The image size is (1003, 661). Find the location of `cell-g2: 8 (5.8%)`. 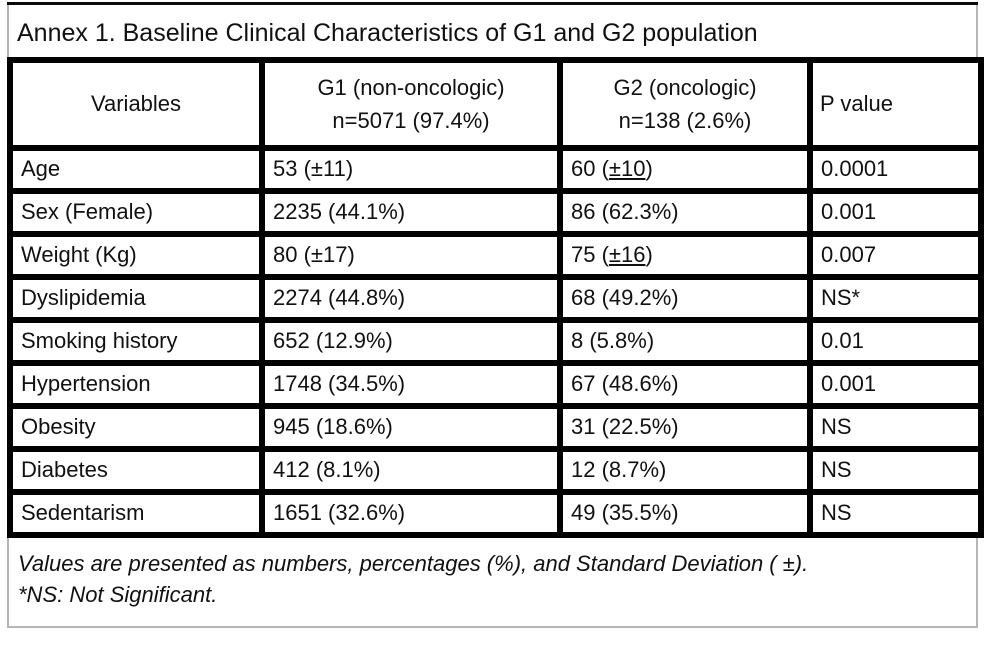

cell-g2: 8 (5.8%) is located at coordinates (685, 341).